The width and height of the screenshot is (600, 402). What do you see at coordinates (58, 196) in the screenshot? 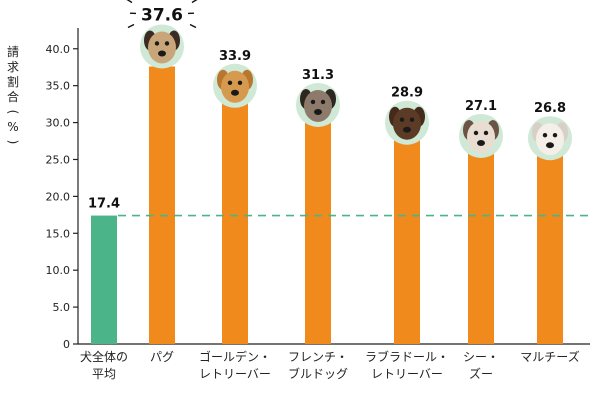
I see `y-tick-label: 20.0` at bounding box center [58, 196].